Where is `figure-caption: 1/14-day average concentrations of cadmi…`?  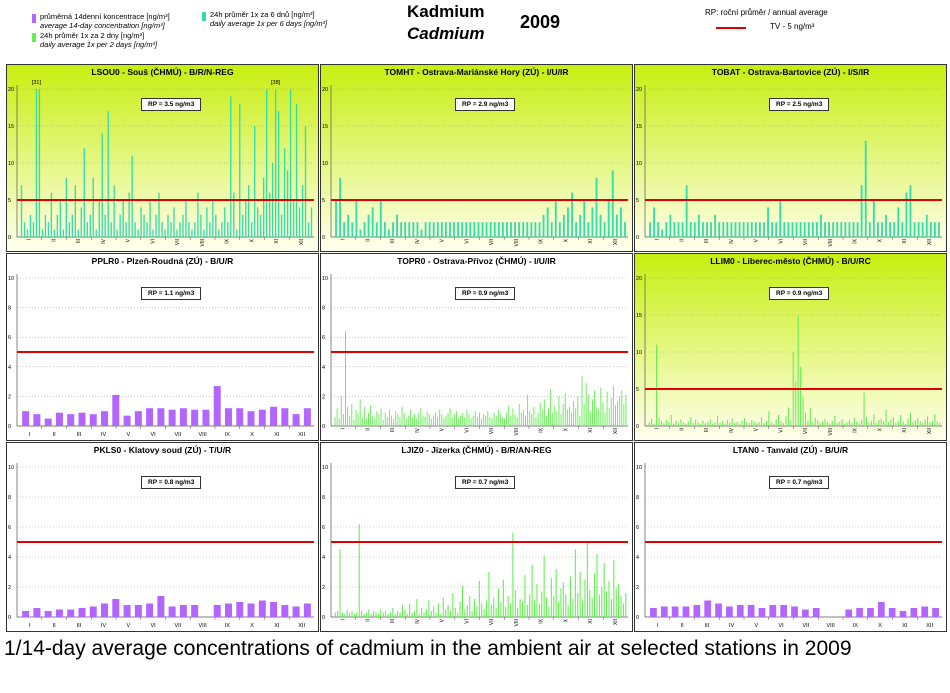
figure-caption: 1/14-day average concentrations of cadmi… is located at coordinates (428, 648).